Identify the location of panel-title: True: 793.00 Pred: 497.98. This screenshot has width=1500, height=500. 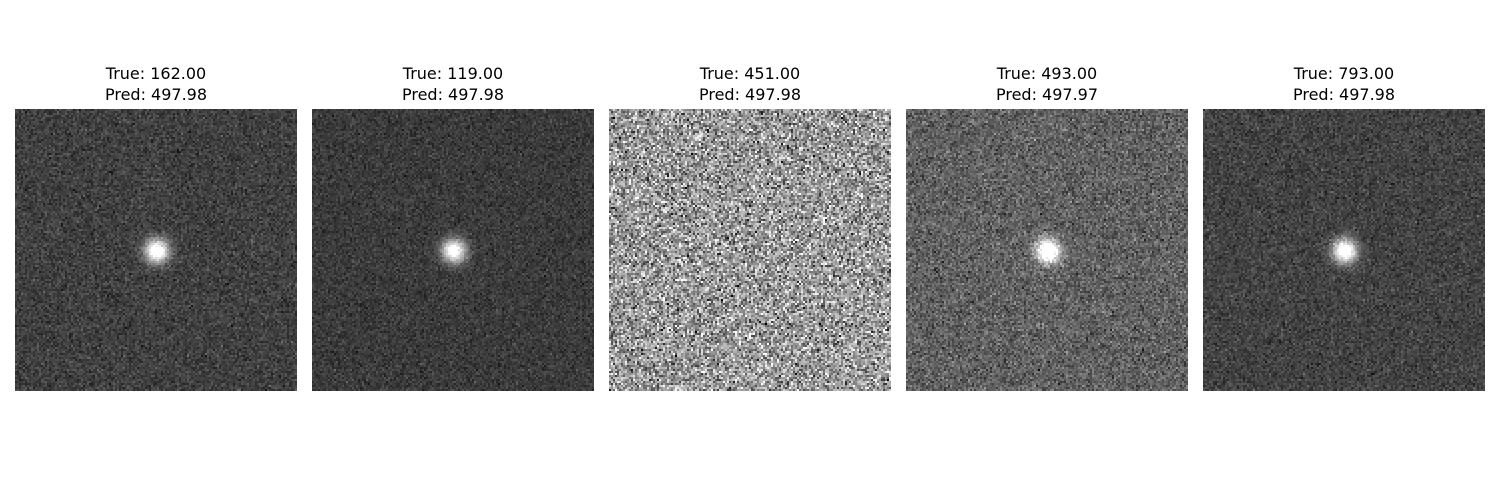
(1344, 84).